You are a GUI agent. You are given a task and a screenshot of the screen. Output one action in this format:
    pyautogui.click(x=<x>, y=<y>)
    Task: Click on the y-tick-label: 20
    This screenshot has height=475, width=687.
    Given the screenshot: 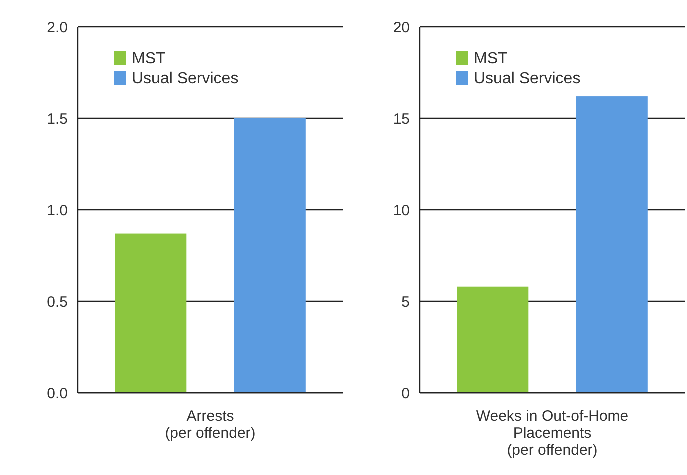 What is the action you would take?
    pyautogui.click(x=401, y=27)
    